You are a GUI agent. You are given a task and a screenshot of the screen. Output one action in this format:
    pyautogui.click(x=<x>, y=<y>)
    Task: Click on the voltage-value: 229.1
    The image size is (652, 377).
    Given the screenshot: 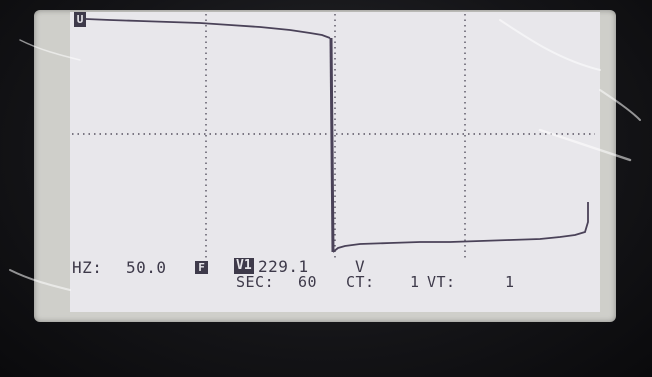 What is the action you would take?
    pyautogui.click(x=283, y=266)
    